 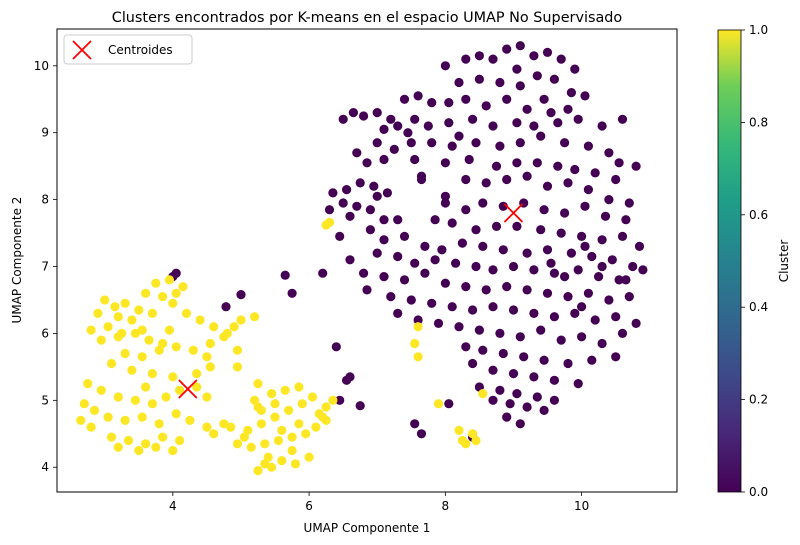 What do you see at coordinates (45, 267) in the screenshot?
I see `y-tick-label: 7` at bounding box center [45, 267].